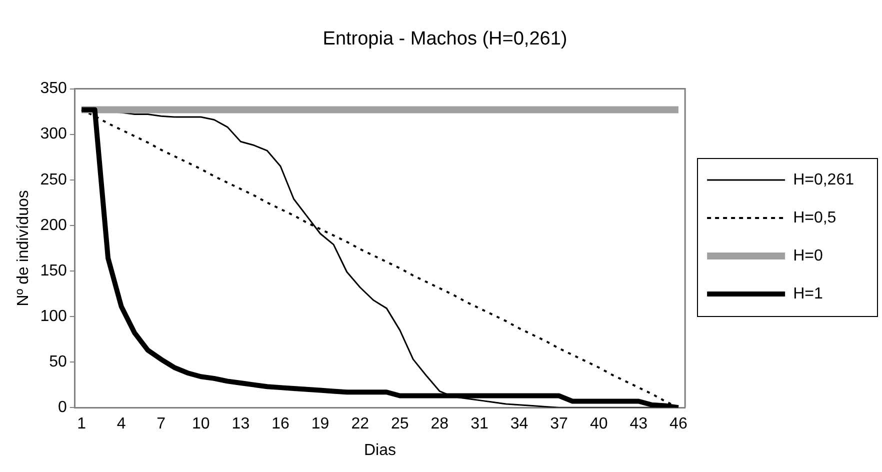 The image size is (882, 472). What do you see at coordinates (679, 424) in the screenshot?
I see `x-tick-label: 46` at bounding box center [679, 424].